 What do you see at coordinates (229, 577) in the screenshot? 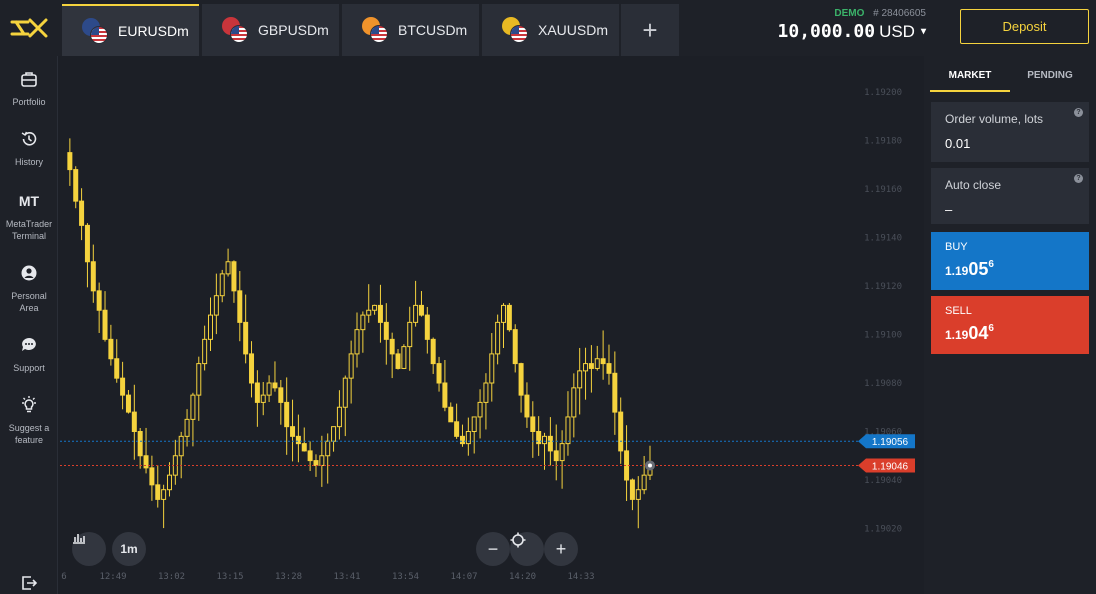
I see `x-tick-label: 13:15` at bounding box center [229, 577].